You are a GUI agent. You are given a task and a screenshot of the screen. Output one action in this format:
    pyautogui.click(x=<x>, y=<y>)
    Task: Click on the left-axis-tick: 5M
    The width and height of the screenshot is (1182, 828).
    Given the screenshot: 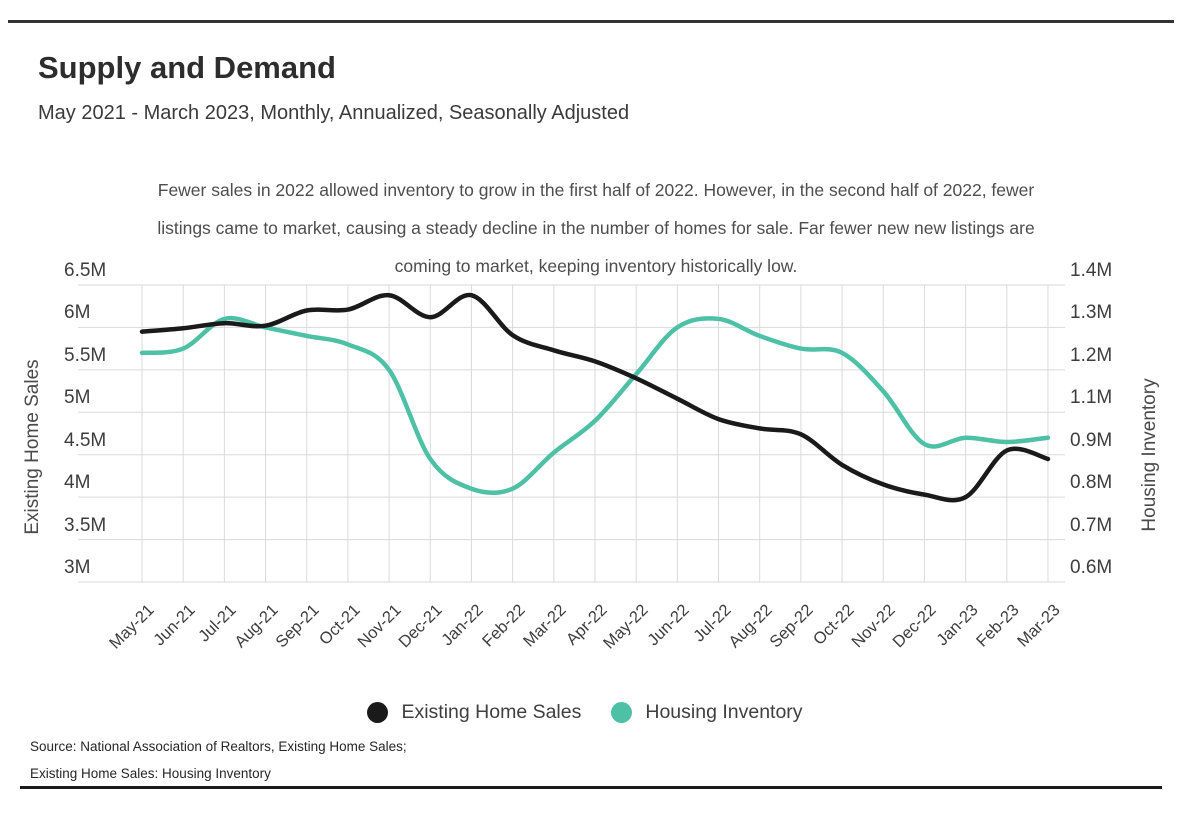 What is the action you would take?
    pyautogui.click(x=77, y=398)
    